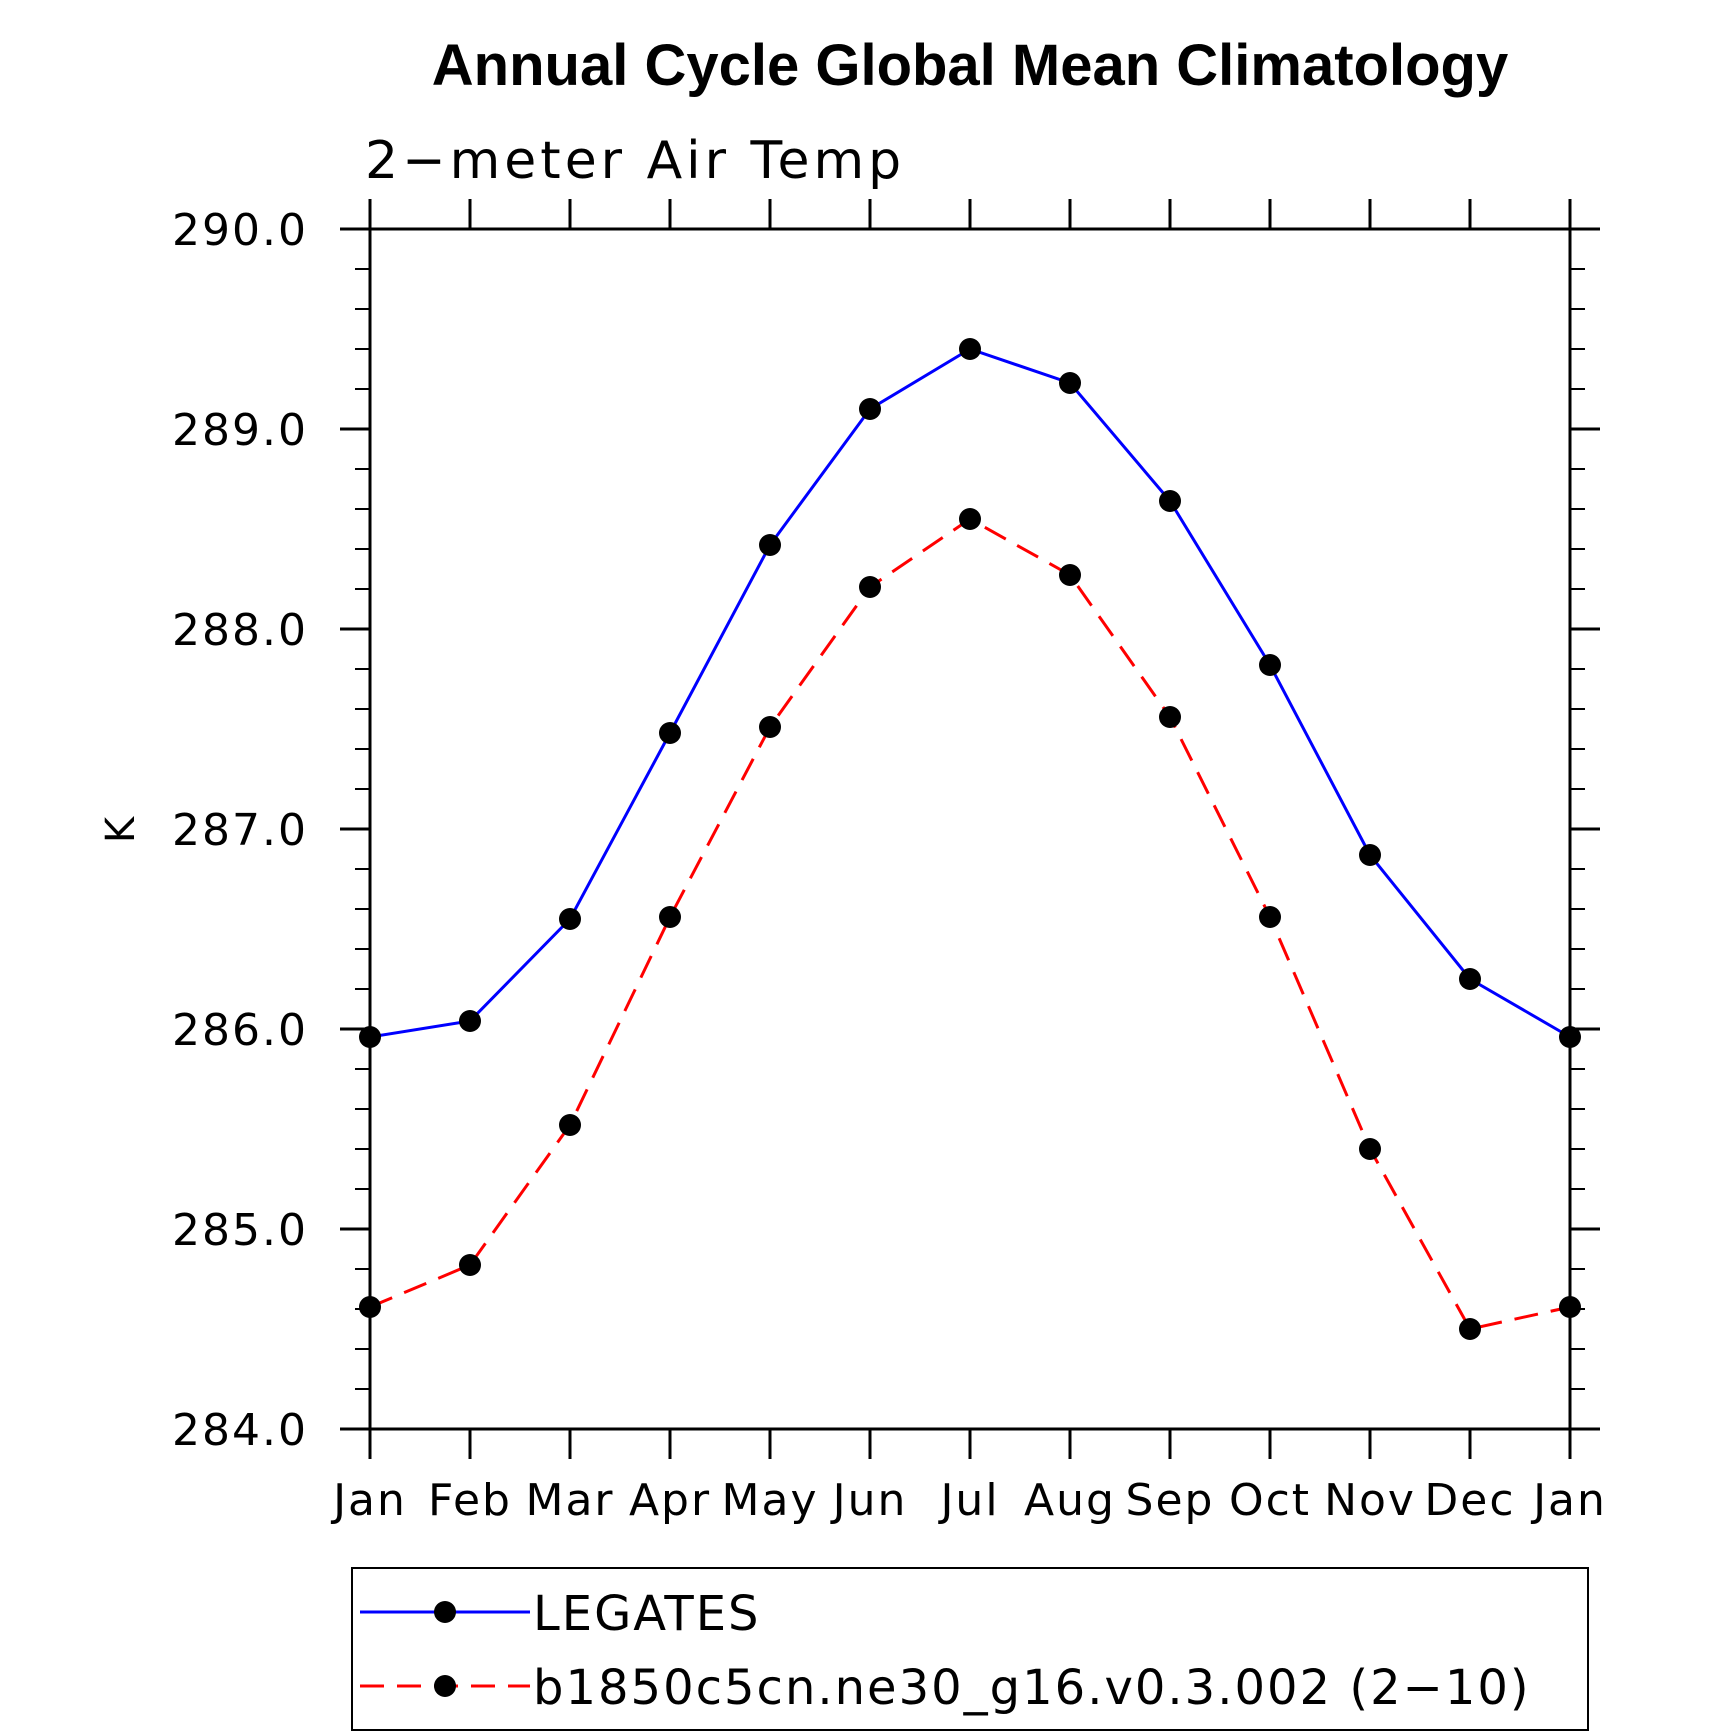 This screenshot has height=1735, width=1710. I want to click on y-tick-label: 285.0, so click(240, 1230).